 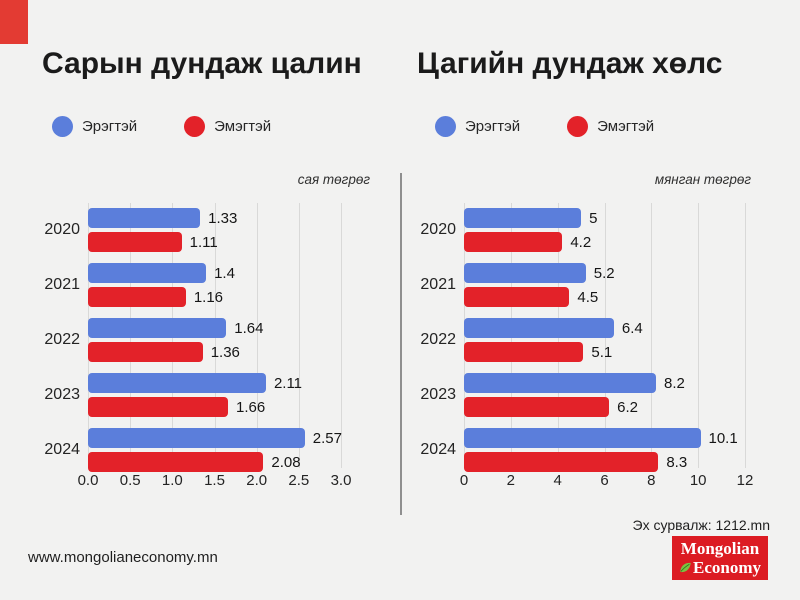 What do you see at coordinates (588, 297) in the screenshot?
I see `bar-value-label: 4.5` at bounding box center [588, 297].